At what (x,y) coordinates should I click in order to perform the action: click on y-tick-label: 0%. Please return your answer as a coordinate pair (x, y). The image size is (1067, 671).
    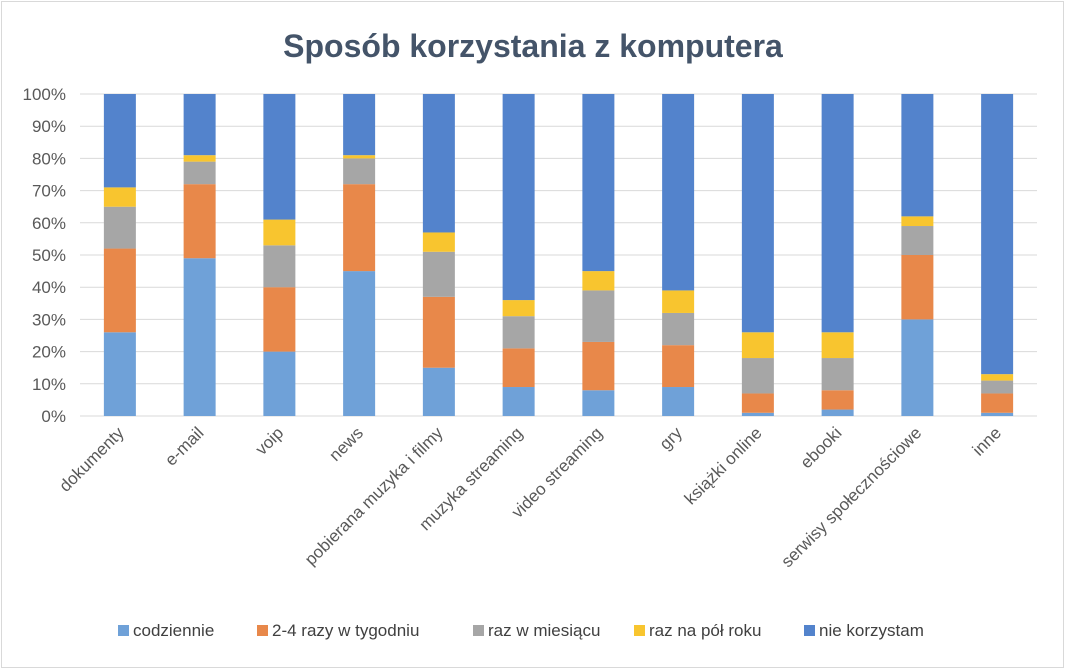
    Looking at the image, I should click on (53, 416).